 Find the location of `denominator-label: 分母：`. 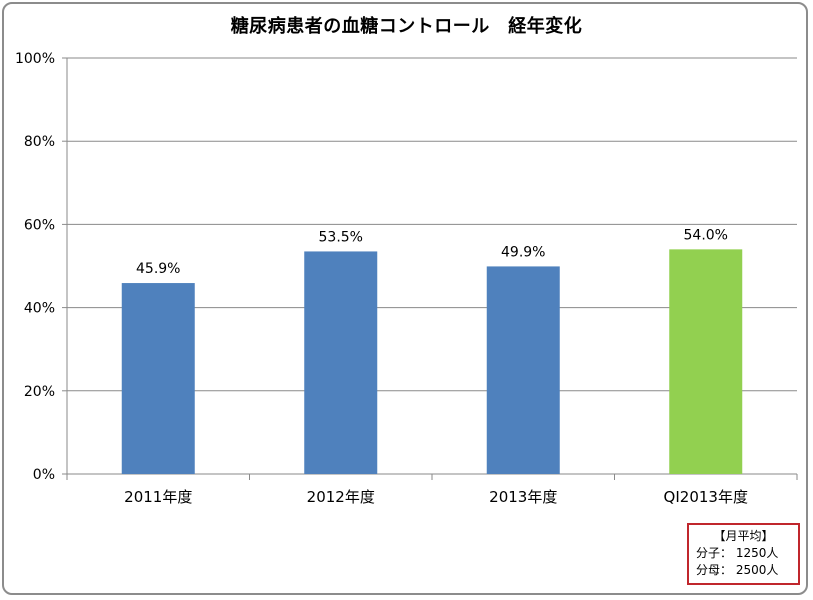

denominator-label: 分母： is located at coordinates (714, 570).